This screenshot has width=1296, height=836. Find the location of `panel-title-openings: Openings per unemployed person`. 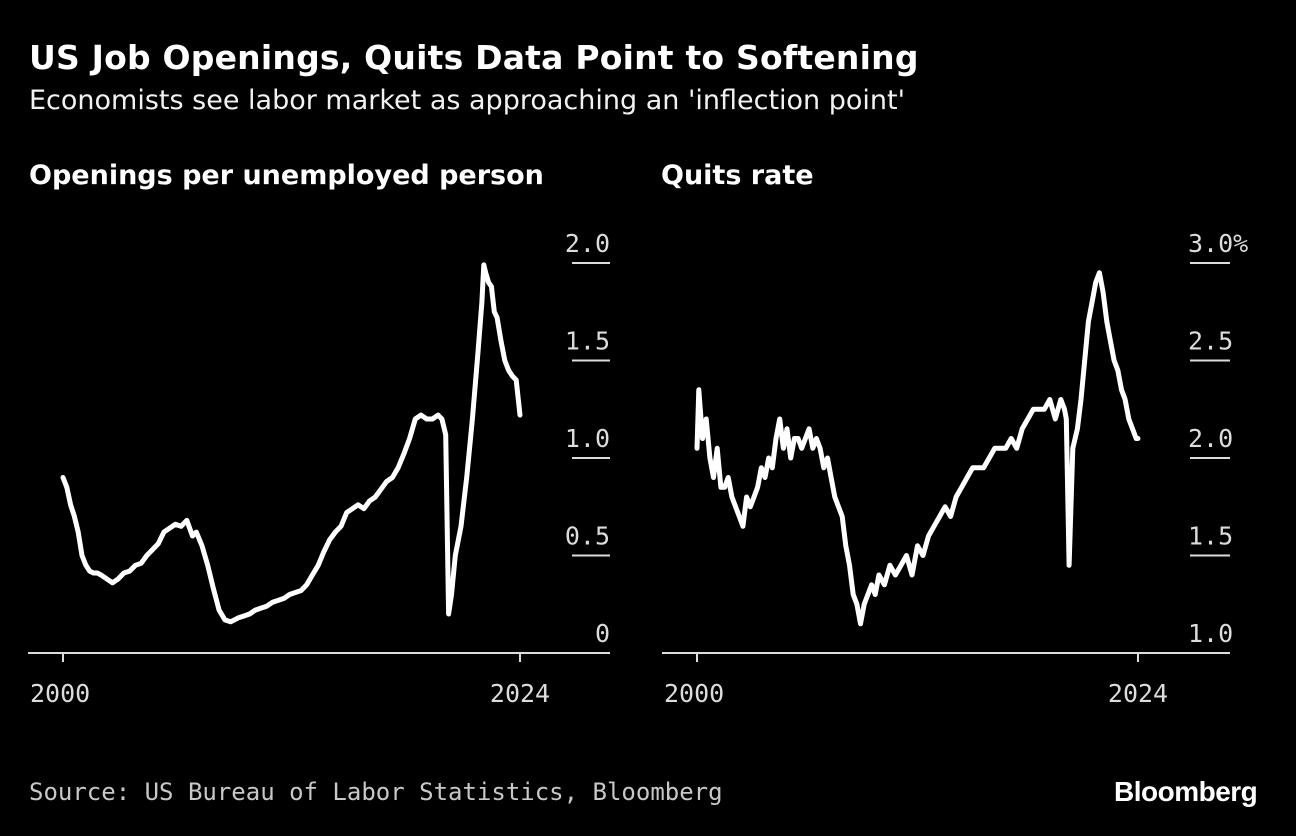

panel-title-openings: Openings per unemployed person is located at coordinates (286, 175).